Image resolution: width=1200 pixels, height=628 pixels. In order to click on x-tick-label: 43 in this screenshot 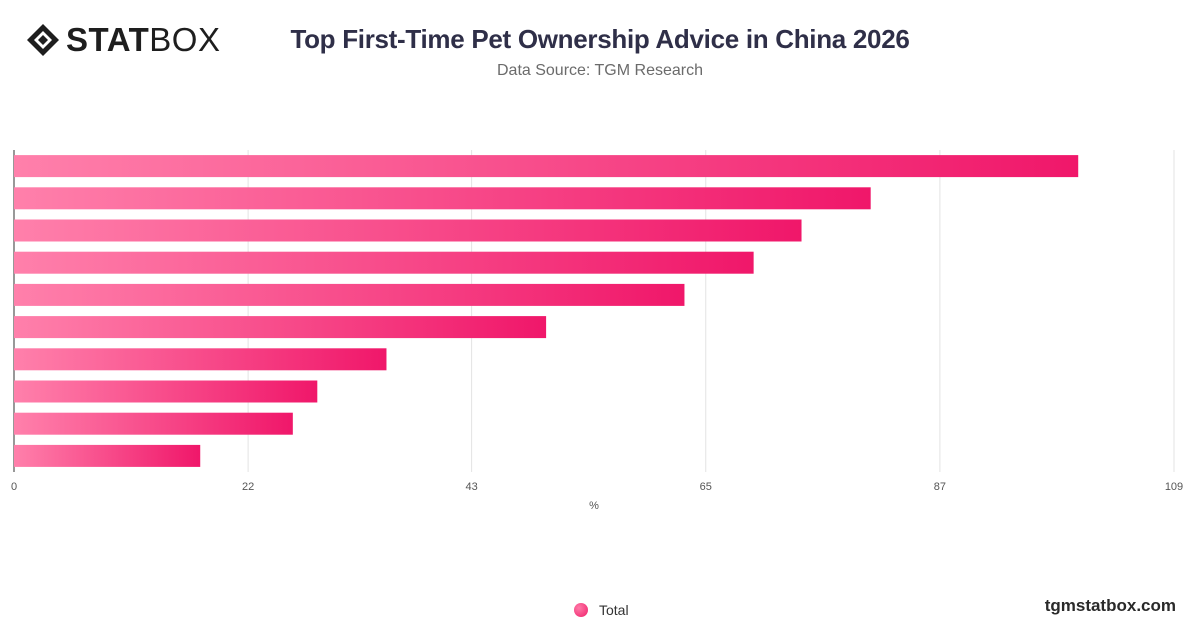, I will do `click(471, 487)`.